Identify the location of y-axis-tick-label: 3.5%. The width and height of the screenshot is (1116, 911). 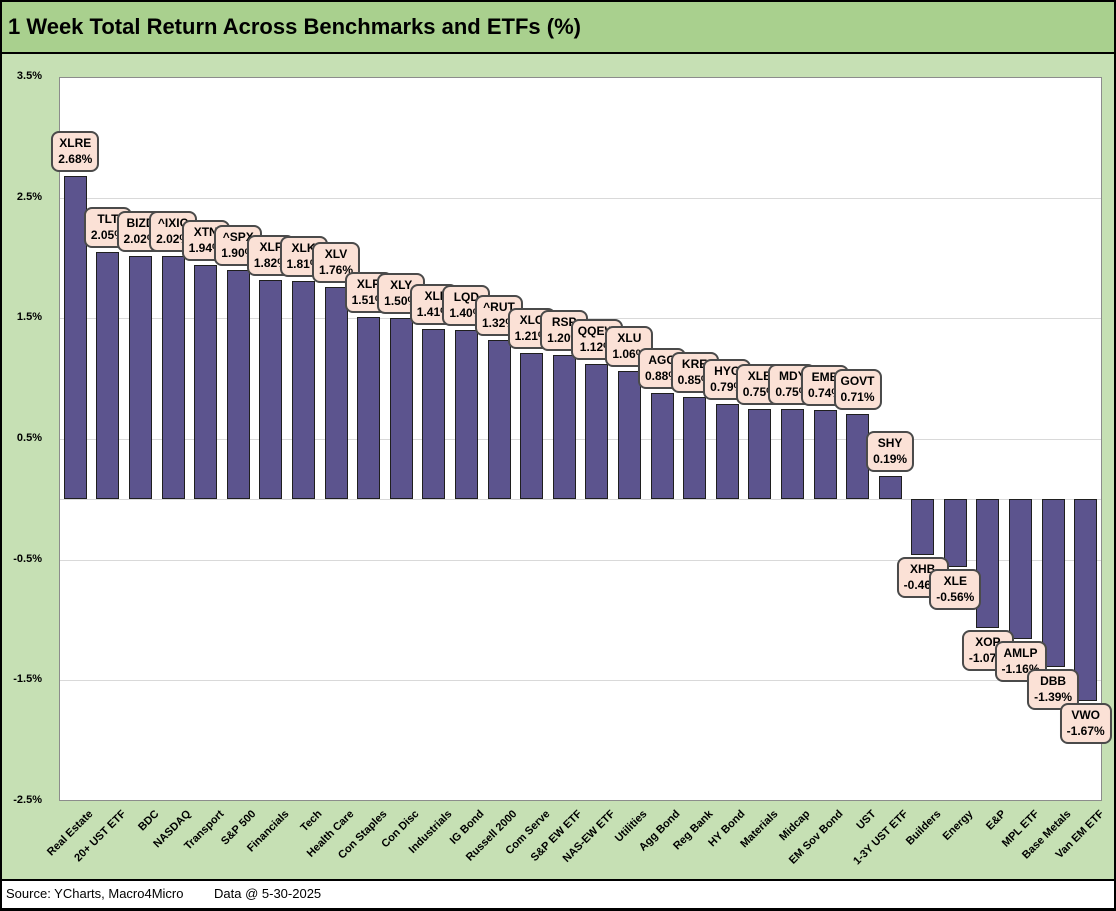
(29, 76).